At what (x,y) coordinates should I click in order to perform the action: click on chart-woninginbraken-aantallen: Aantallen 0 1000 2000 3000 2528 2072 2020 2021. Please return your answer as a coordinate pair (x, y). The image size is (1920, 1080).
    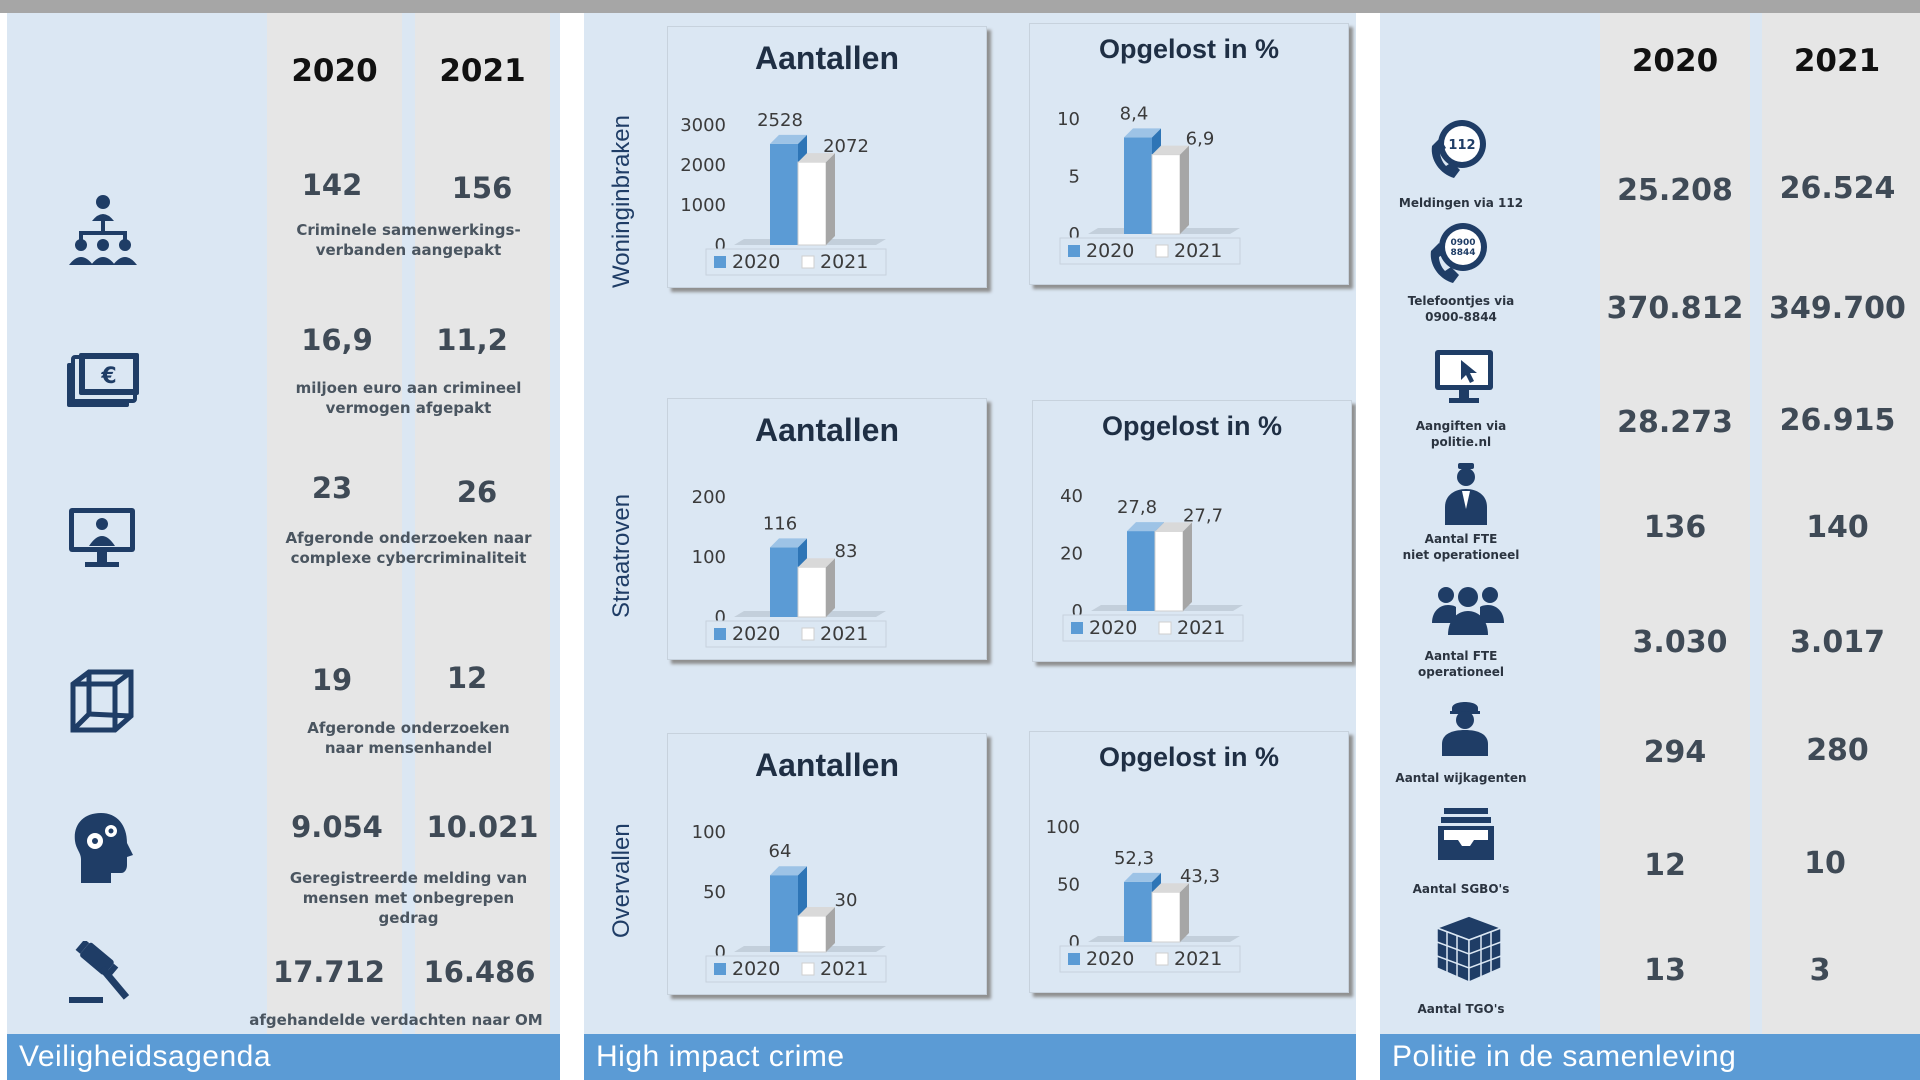
    Looking at the image, I should click on (827, 157).